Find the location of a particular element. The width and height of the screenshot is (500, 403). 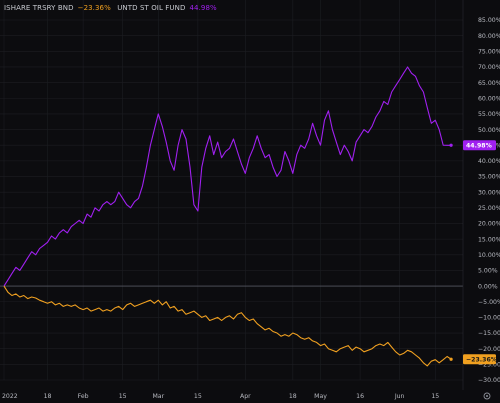

legend-bond-value: −23.36% is located at coordinates (94, 8).